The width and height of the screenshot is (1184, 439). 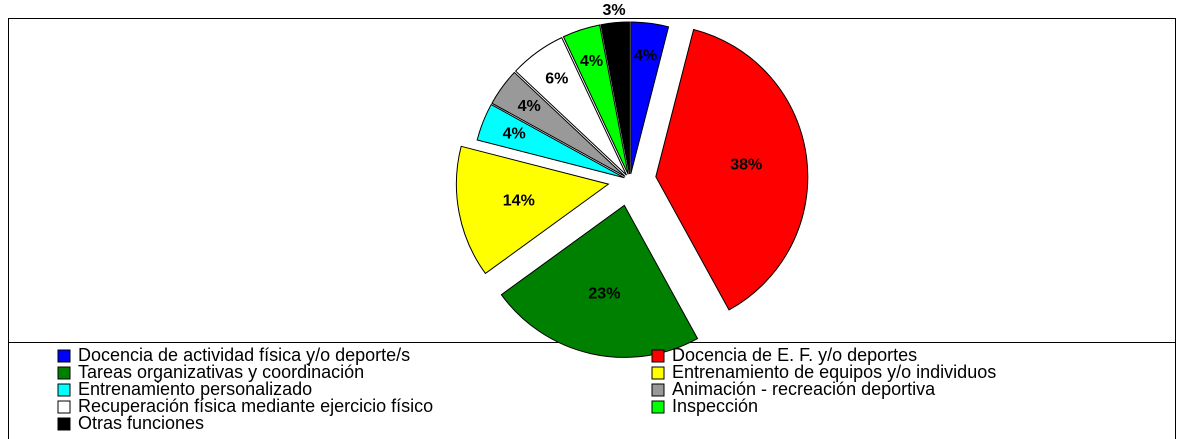 What do you see at coordinates (715, 406) in the screenshot?
I see `legend-label: Inspección` at bounding box center [715, 406].